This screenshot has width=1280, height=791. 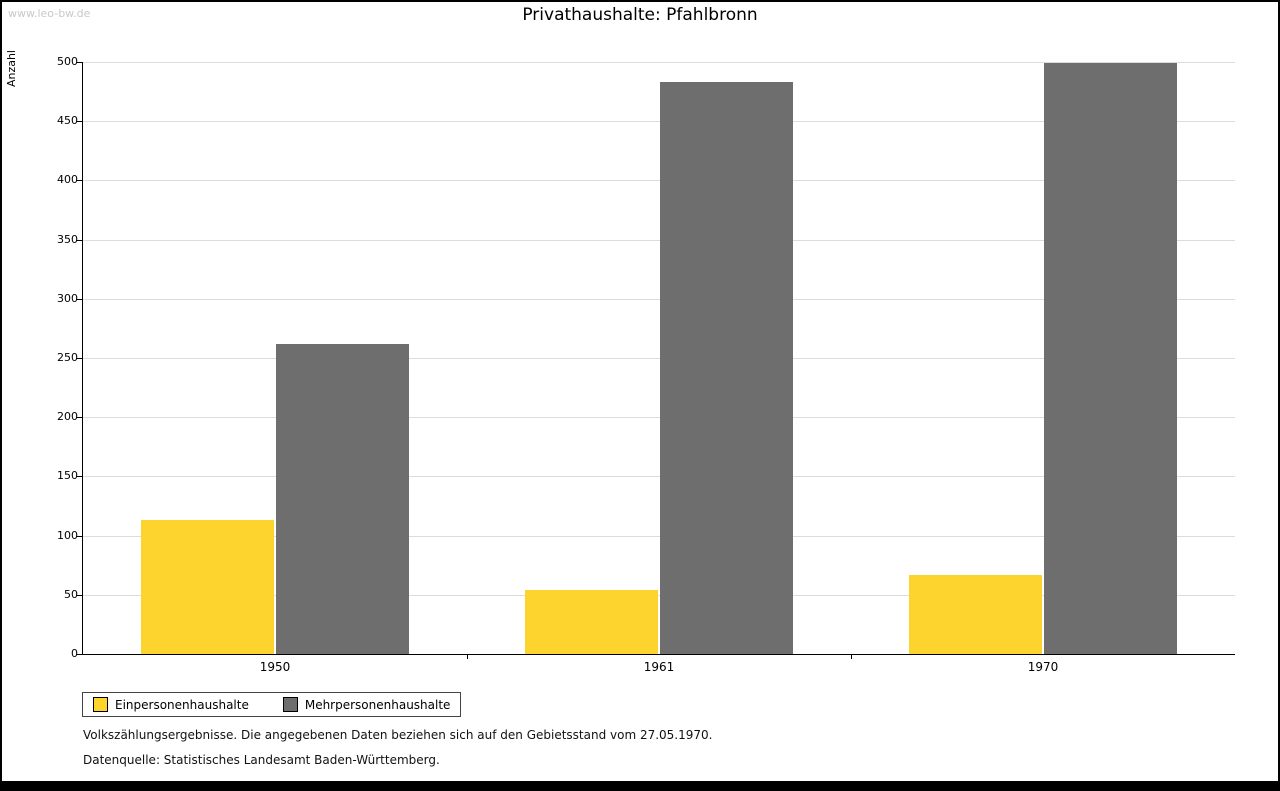 What do you see at coordinates (342, 499) in the screenshot?
I see `bar-mehrpersonenhaushalte-1950` at bounding box center [342, 499].